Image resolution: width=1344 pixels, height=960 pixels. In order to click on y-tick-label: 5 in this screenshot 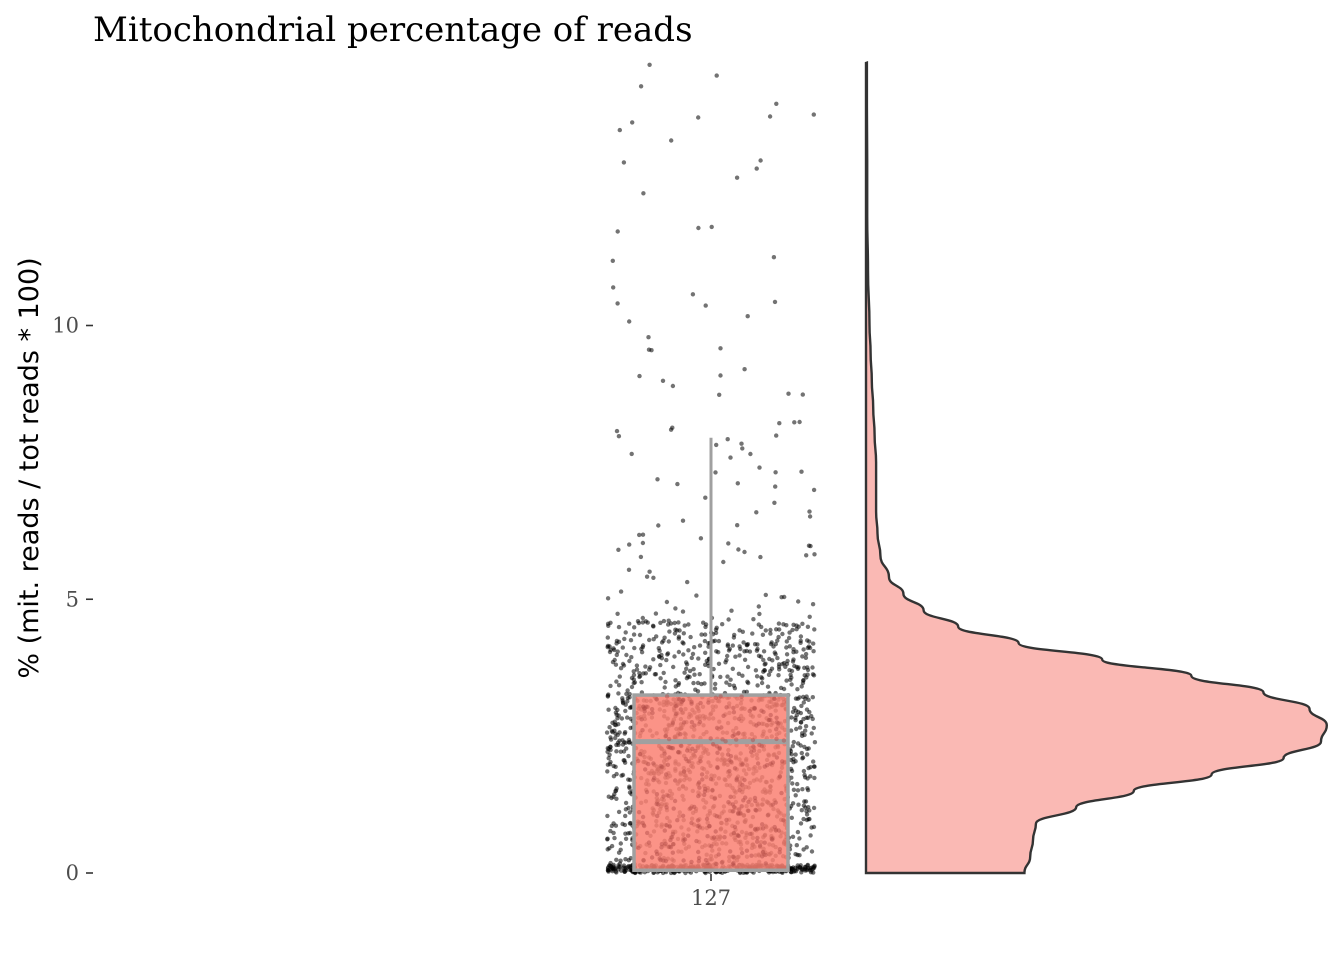, I will do `click(72, 599)`.